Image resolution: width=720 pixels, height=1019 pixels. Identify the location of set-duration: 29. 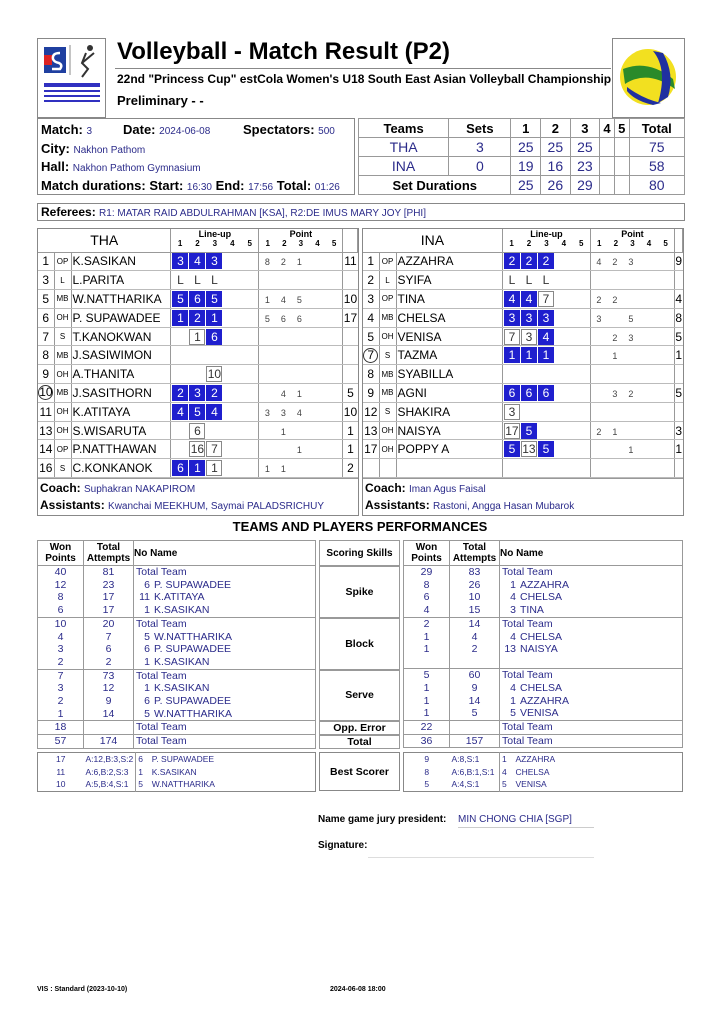
(585, 185).